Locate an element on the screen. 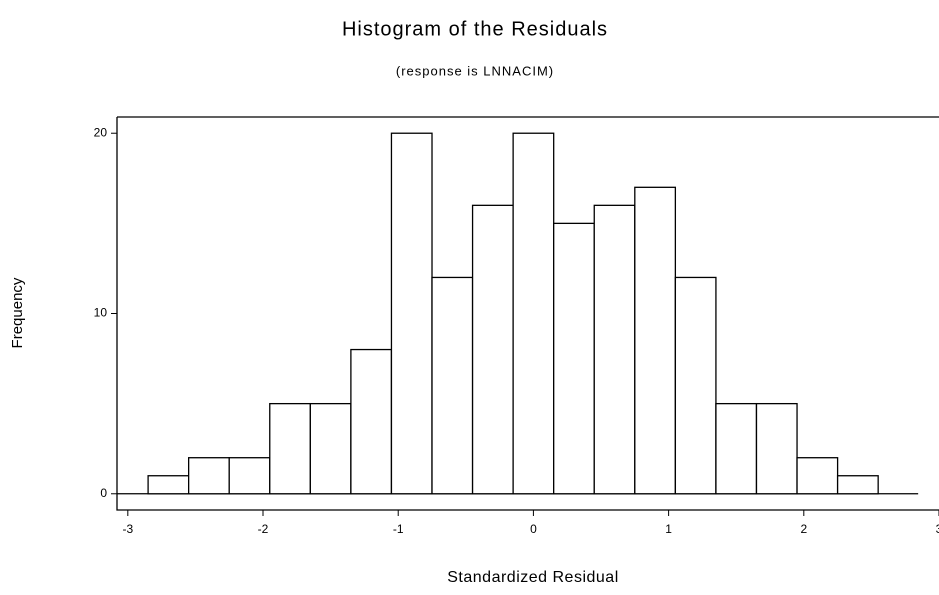 This screenshot has height=595, width=939. chart-subtitle: (response is LNNACIM) is located at coordinates (475, 70).